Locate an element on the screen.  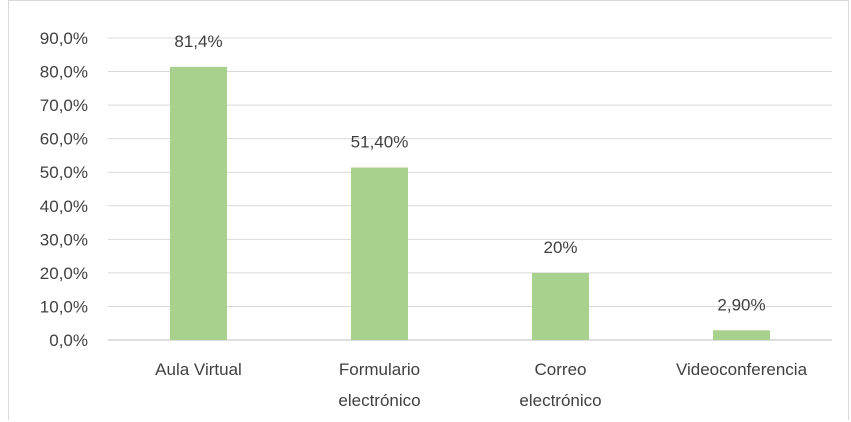
y-tick-label: 80,0% is located at coordinates (64, 72).